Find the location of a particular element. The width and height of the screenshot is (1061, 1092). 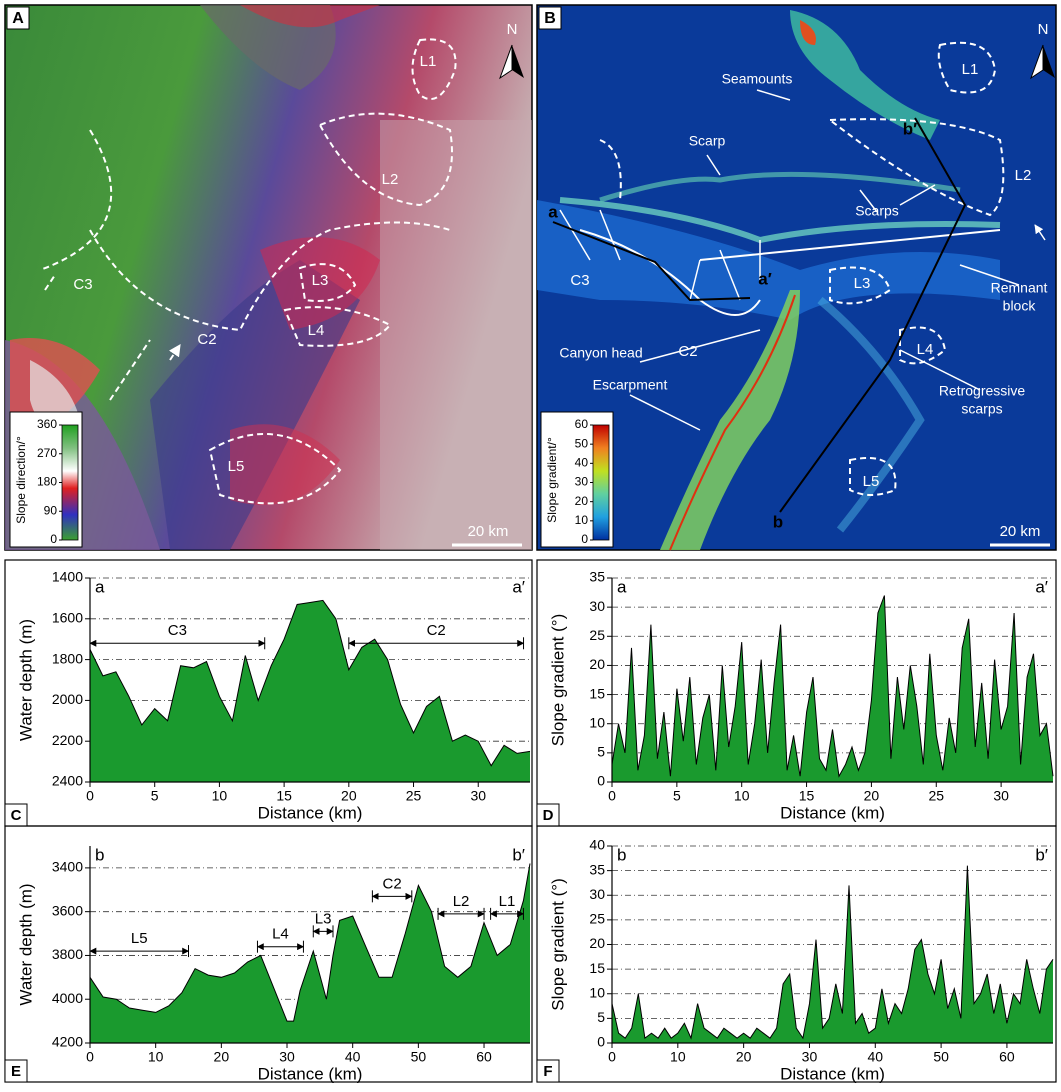

colorbar-tick-label: 50 is located at coordinates (582, 443).